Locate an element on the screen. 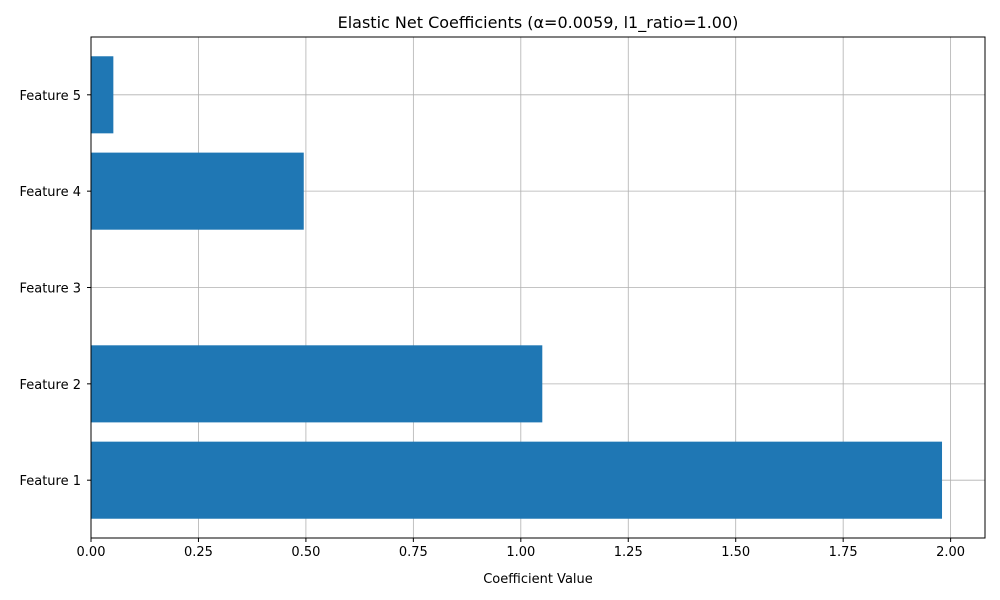  y-tick-label: Feature 1 is located at coordinates (50, 481).